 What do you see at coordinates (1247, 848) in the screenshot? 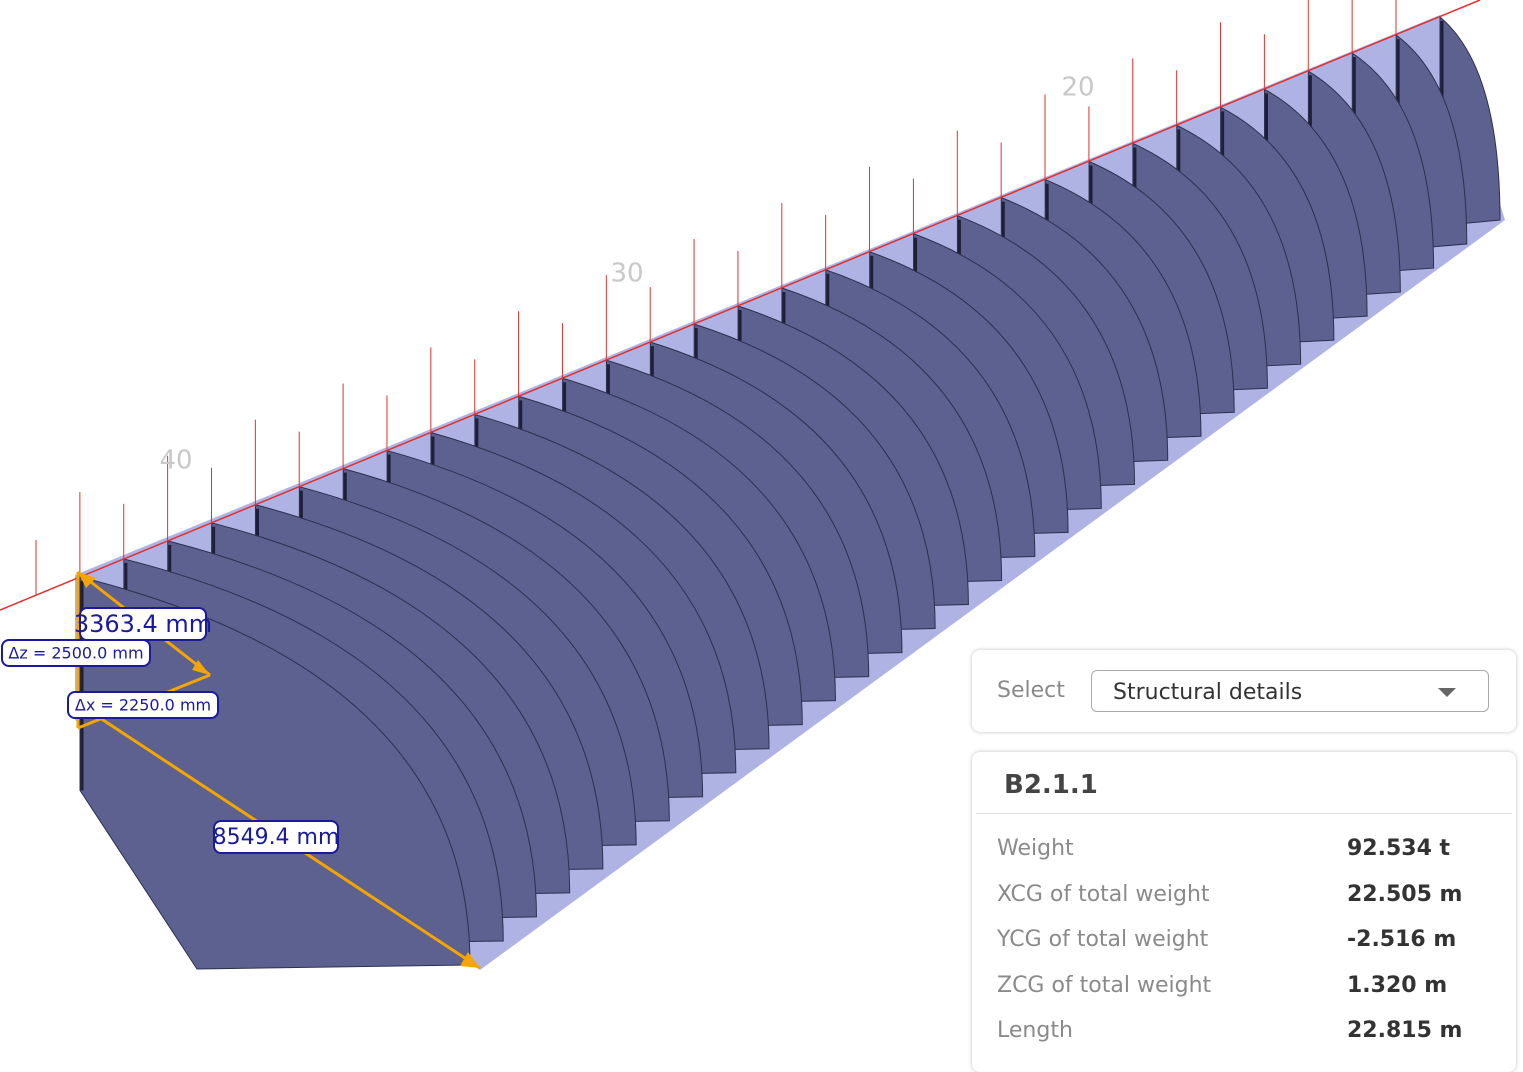
I see `property-row: Weight 92.534 t` at bounding box center [1247, 848].